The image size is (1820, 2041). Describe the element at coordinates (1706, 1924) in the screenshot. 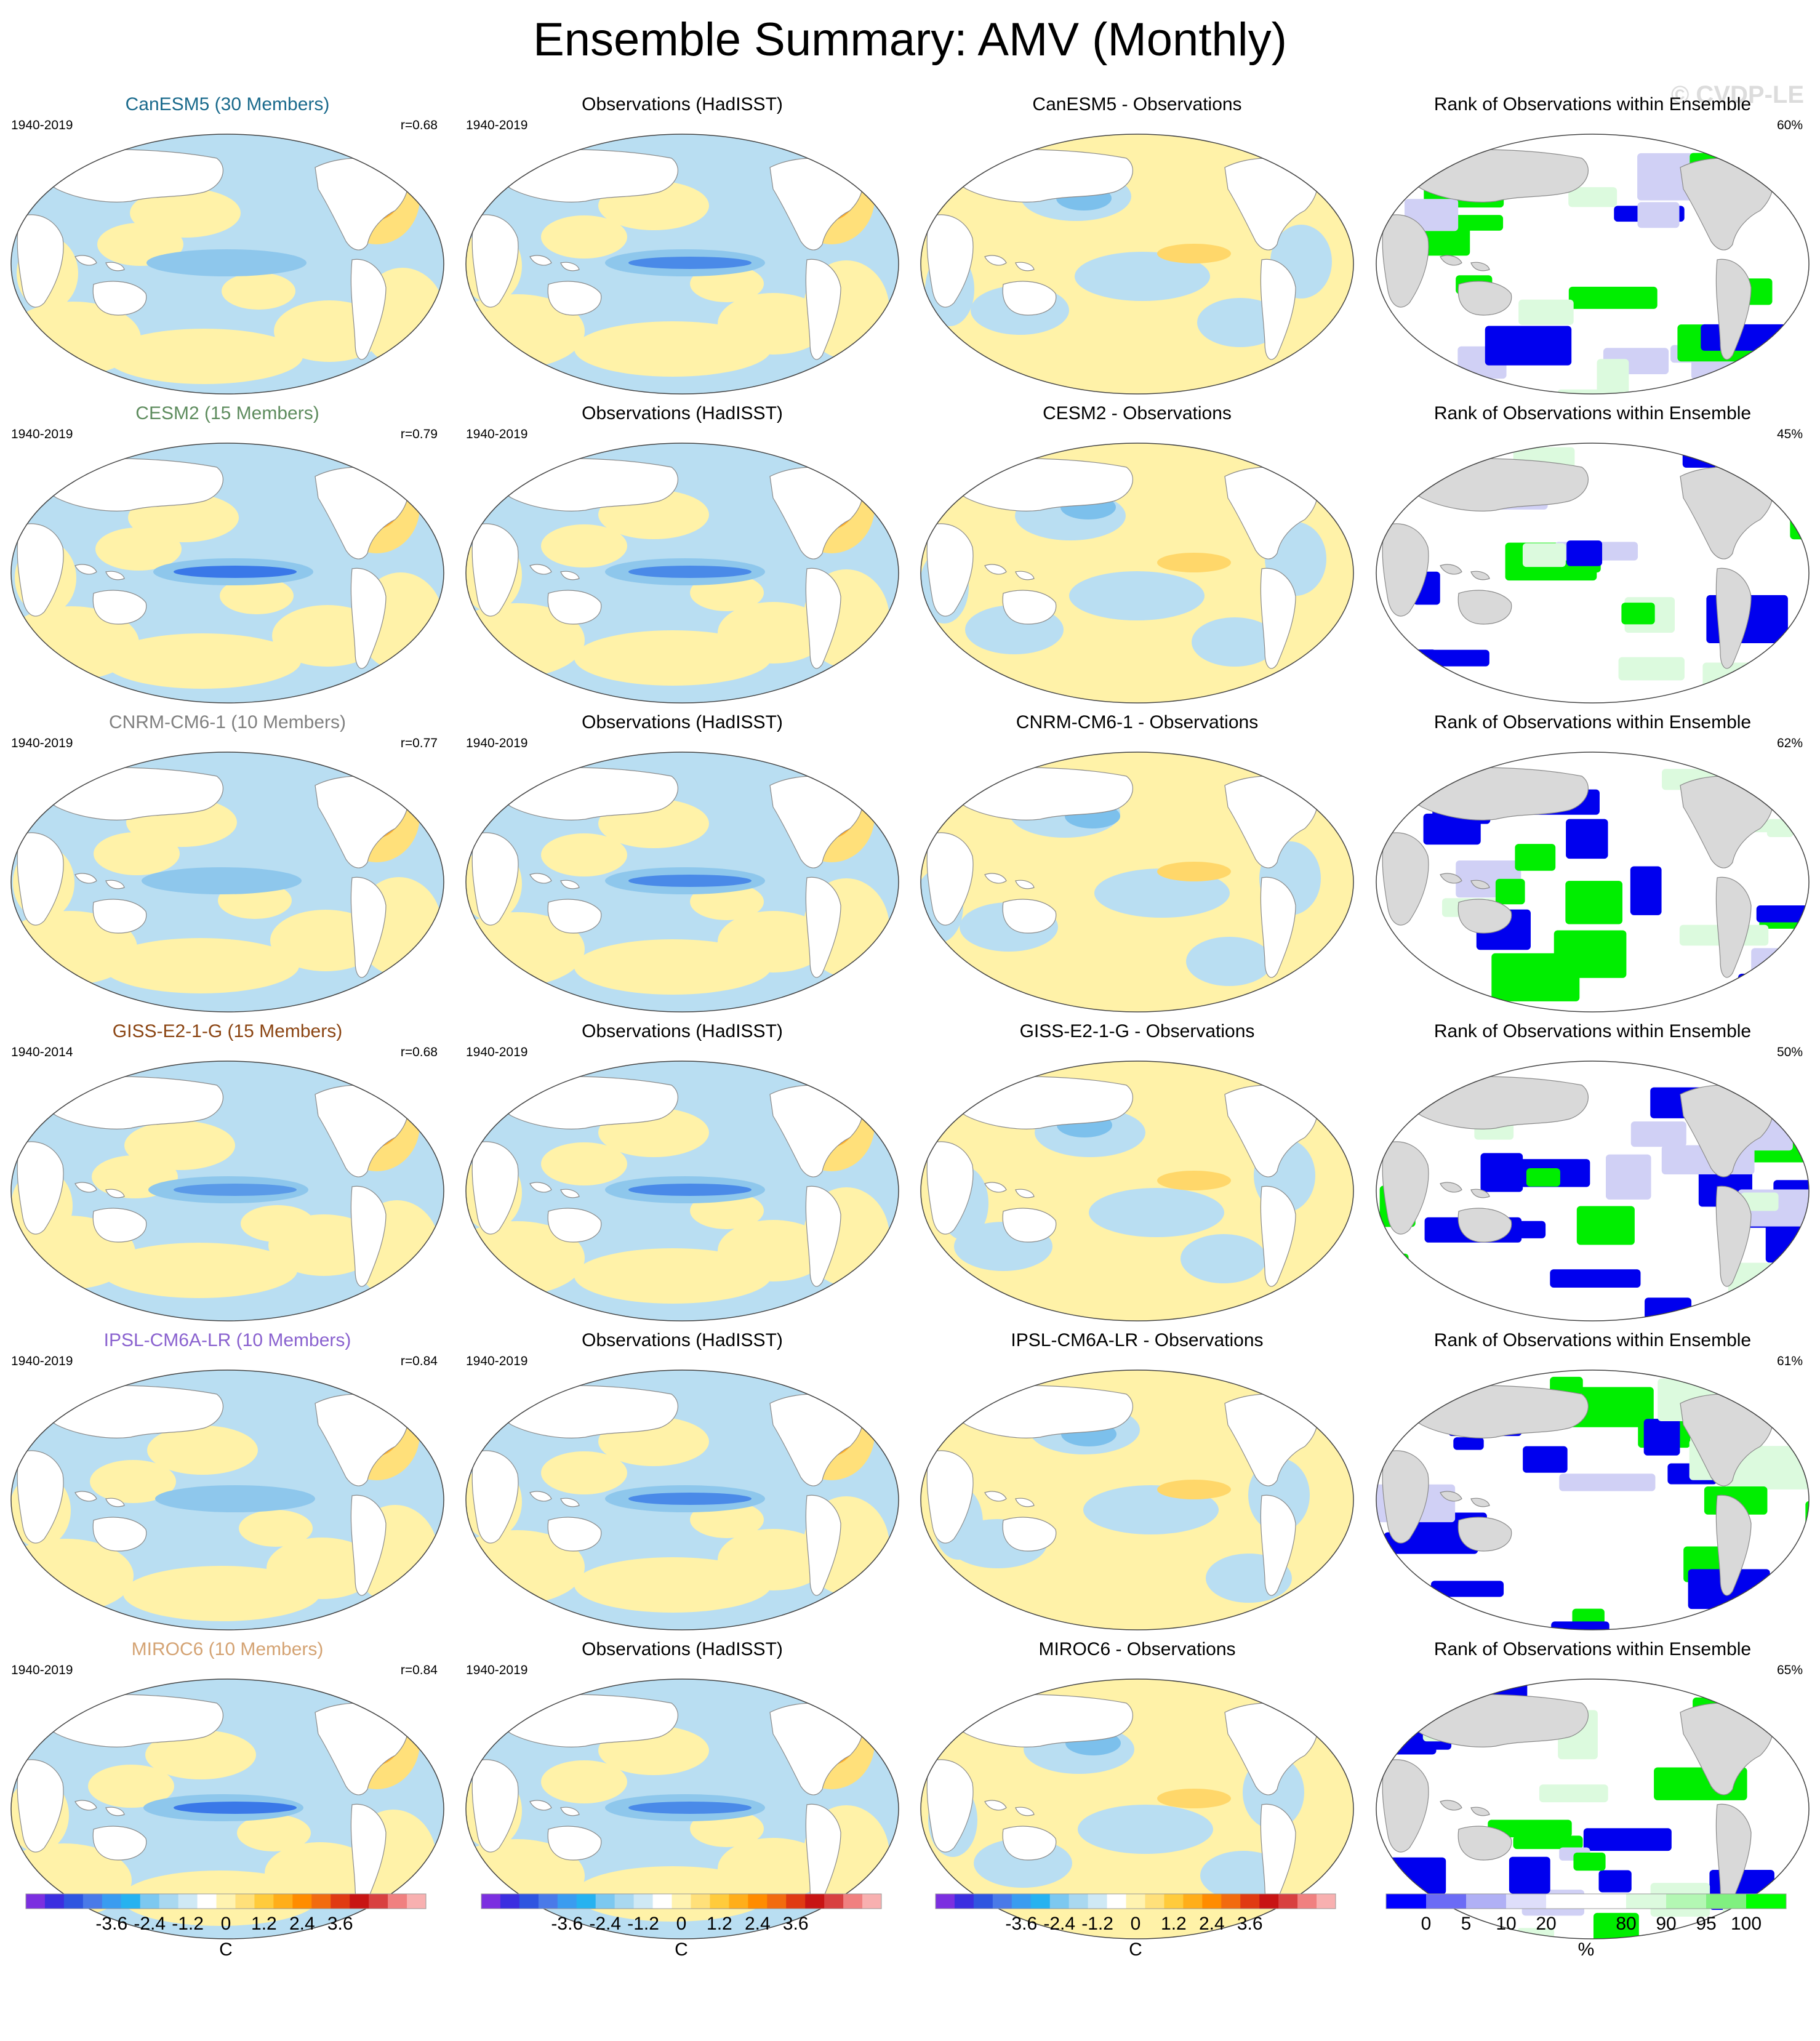

I see `colorbar-tick-label: 95` at that location.